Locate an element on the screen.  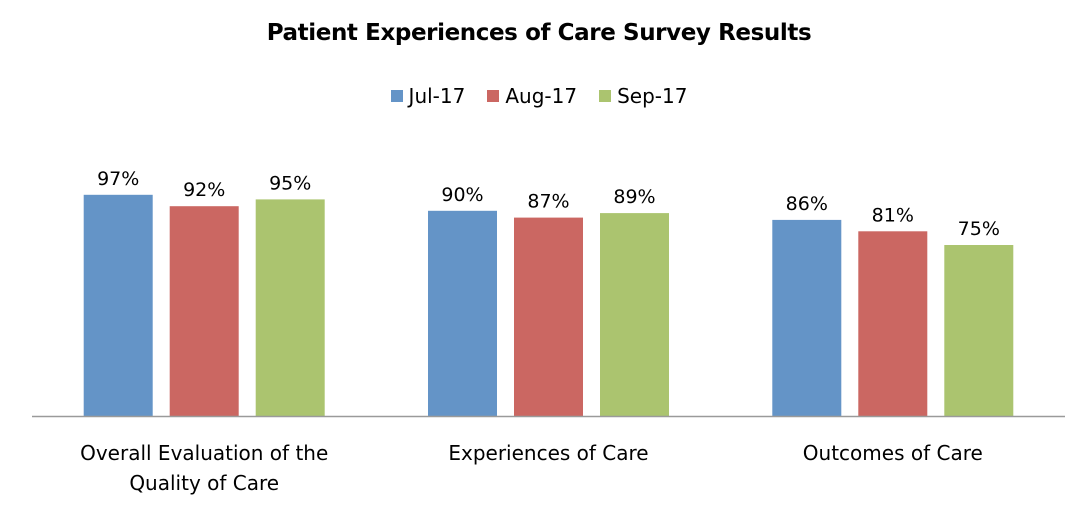
data-label: 89% is located at coordinates (634, 197).